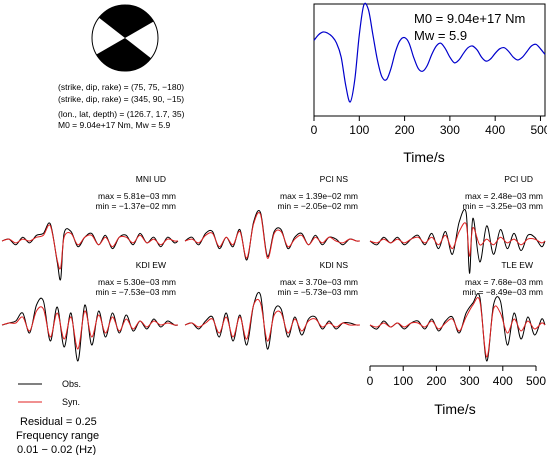  Describe the element at coordinates (469, 18) in the screenshot. I see `stf-m0-label: M0 = 9.04e+17 Nm` at that location.